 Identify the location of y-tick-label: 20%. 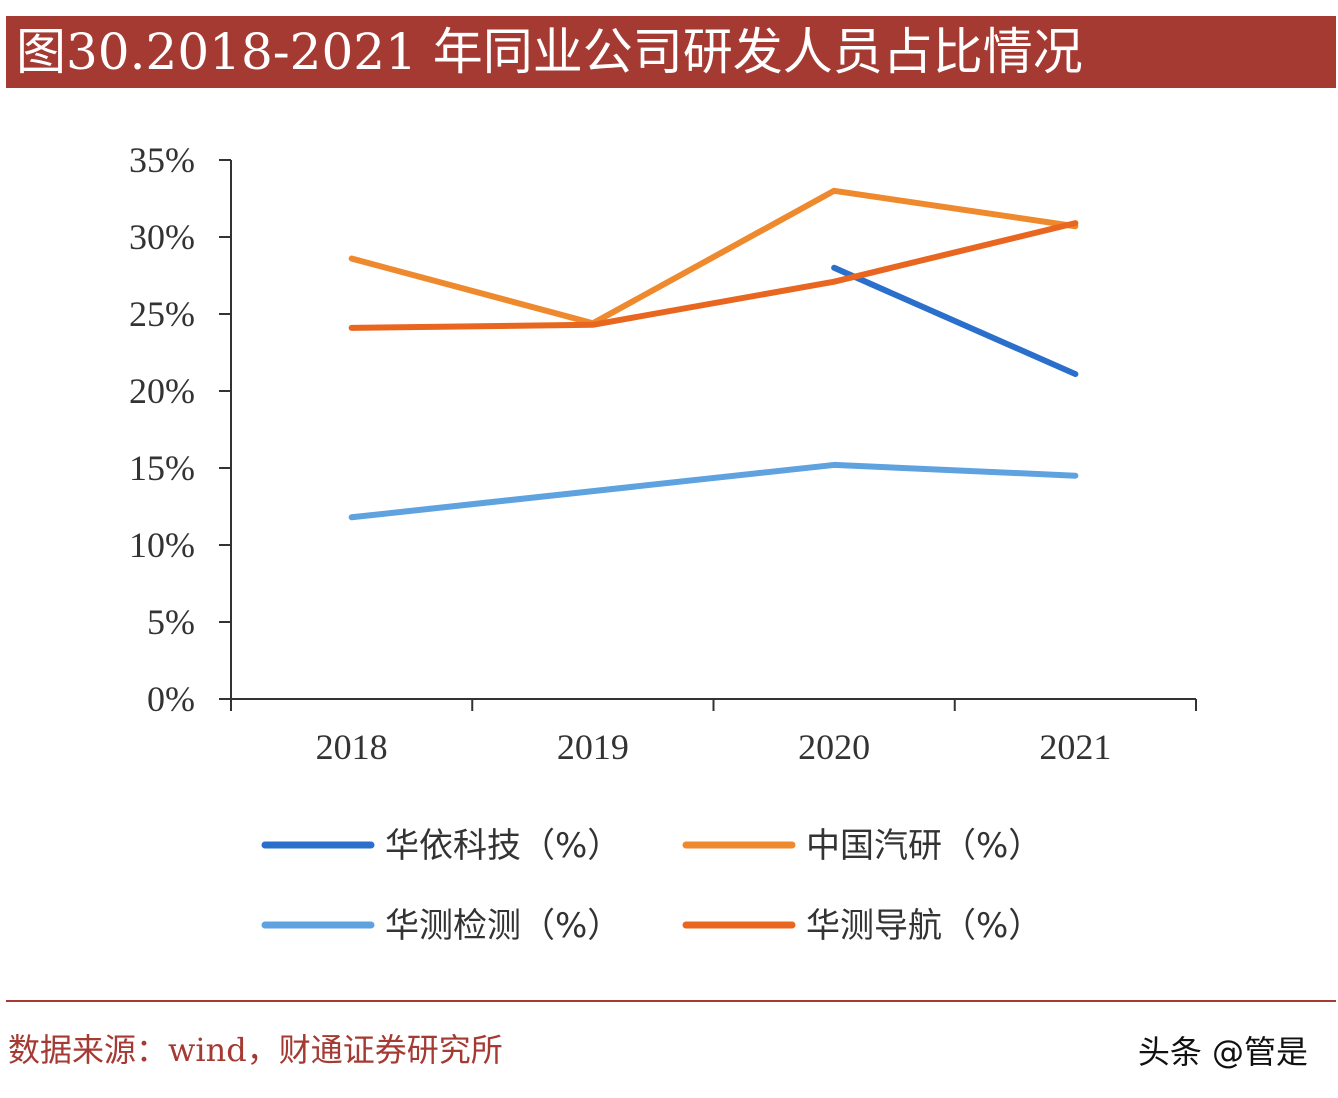
(162, 391).